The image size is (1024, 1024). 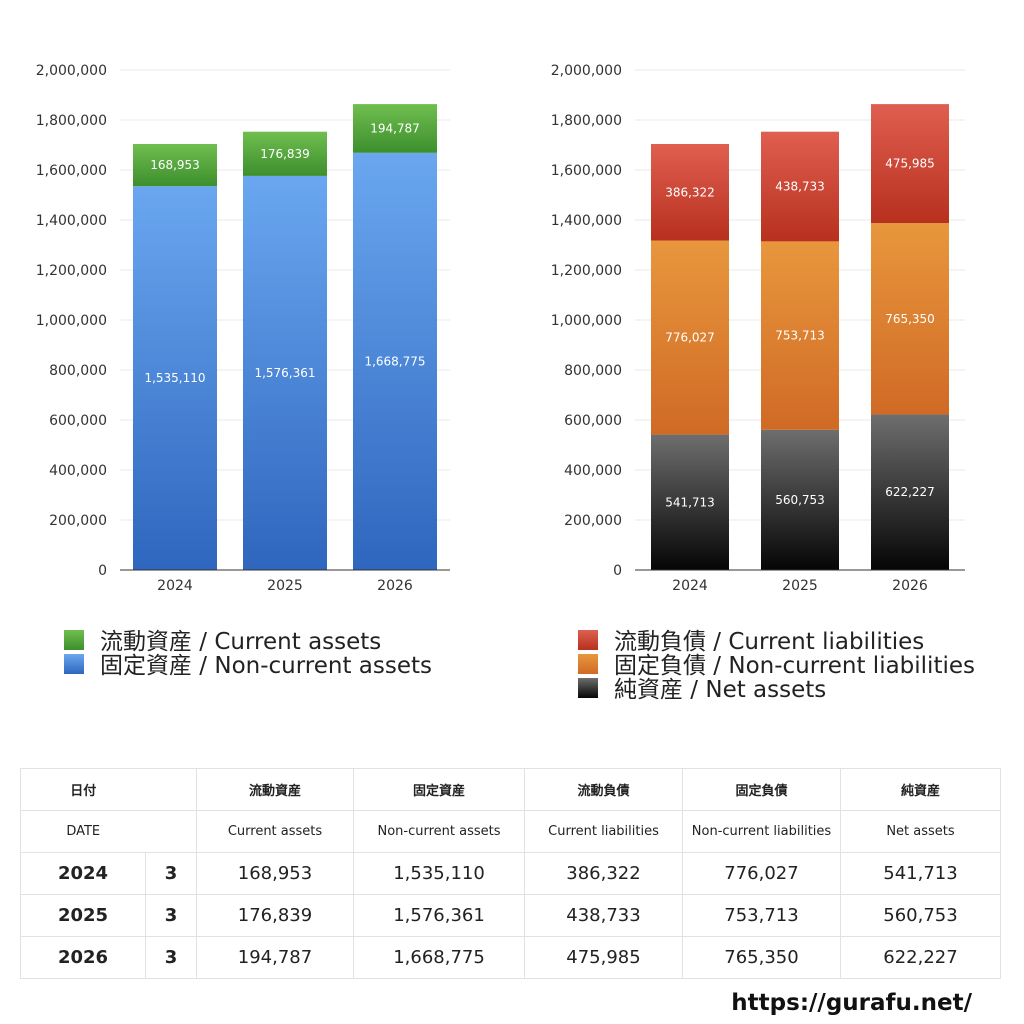 I want to click on cell-noncurrent-assets: 1,535,110, so click(x=439, y=873).